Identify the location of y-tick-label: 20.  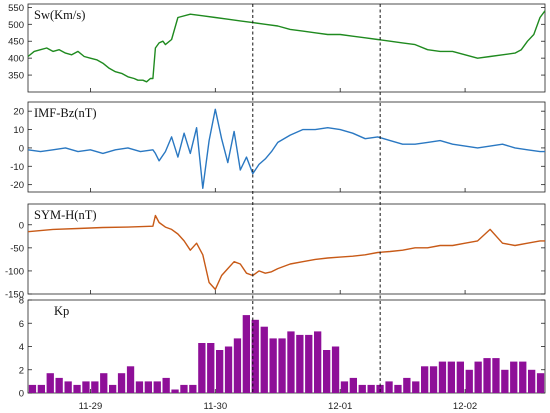
(18, 112).